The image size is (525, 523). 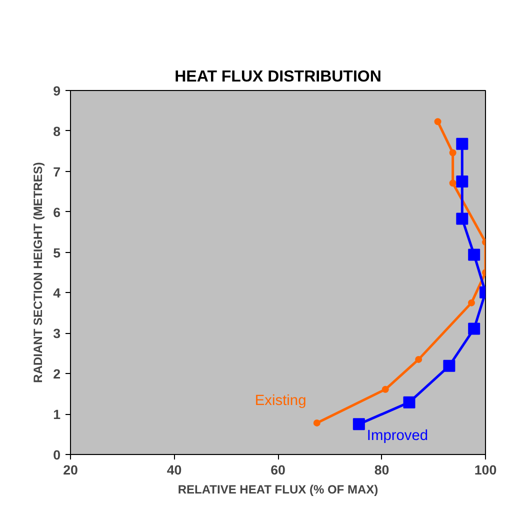 What do you see at coordinates (280, 400) in the screenshot?
I see `series-label: Existing` at bounding box center [280, 400].